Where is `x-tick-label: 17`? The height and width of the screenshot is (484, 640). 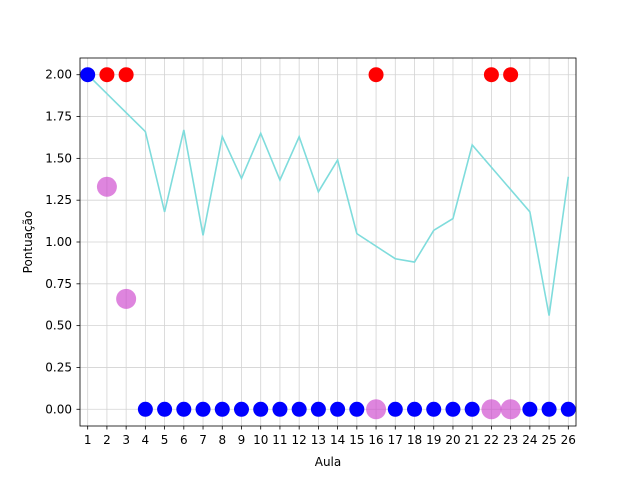 x-tick-label: 17 is located at coordinates (395, 440).